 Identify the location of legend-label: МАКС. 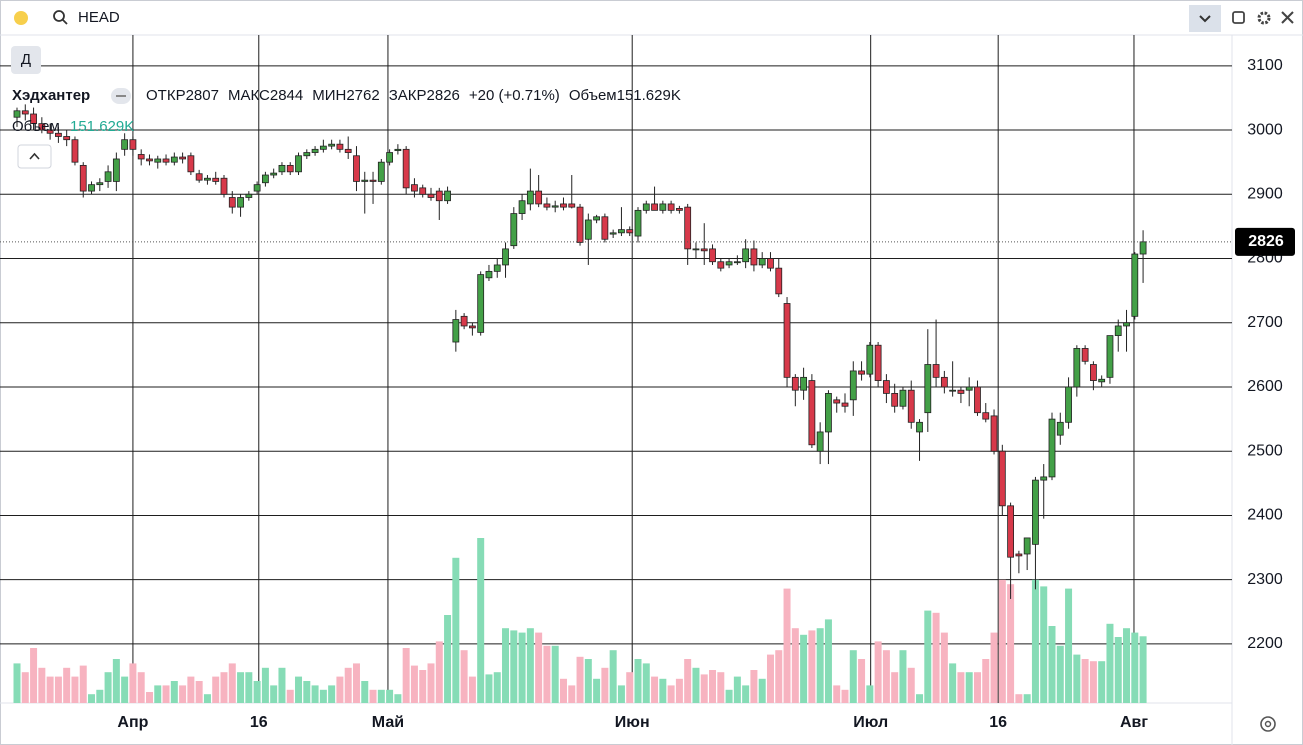
(249, 95).